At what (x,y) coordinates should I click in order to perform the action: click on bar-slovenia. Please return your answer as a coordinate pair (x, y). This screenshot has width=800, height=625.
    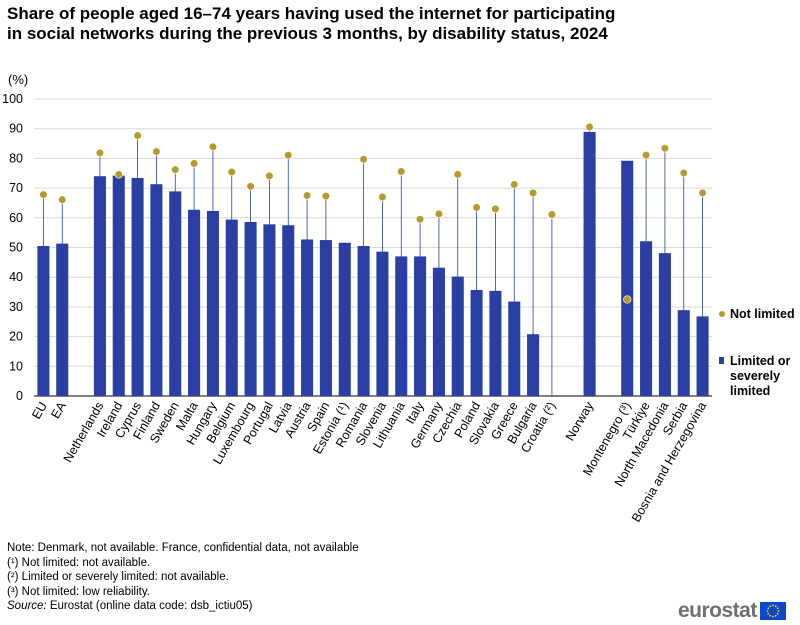
    Looking at the image, I should click on (382, 323).